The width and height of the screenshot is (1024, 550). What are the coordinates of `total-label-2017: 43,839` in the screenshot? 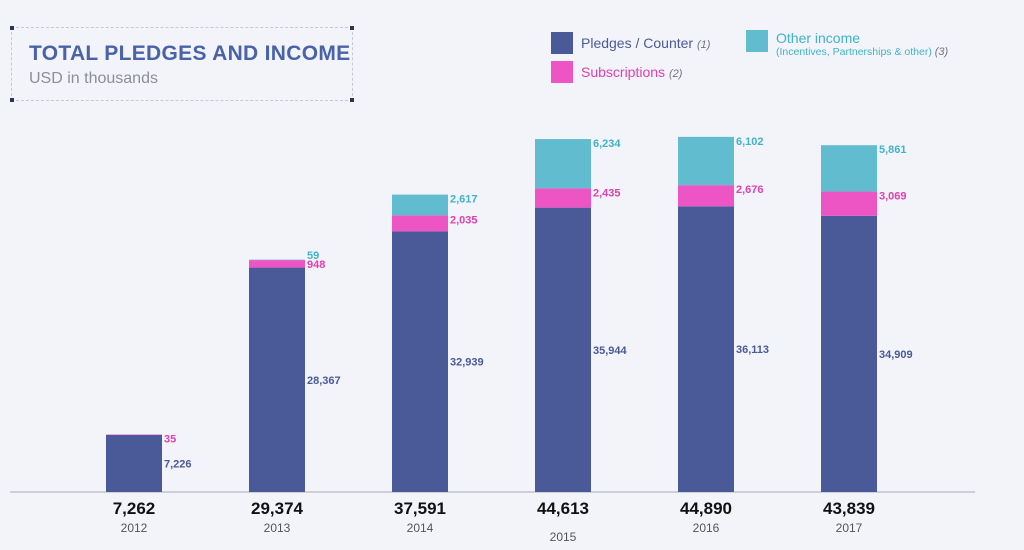 It's located at (849, 508).